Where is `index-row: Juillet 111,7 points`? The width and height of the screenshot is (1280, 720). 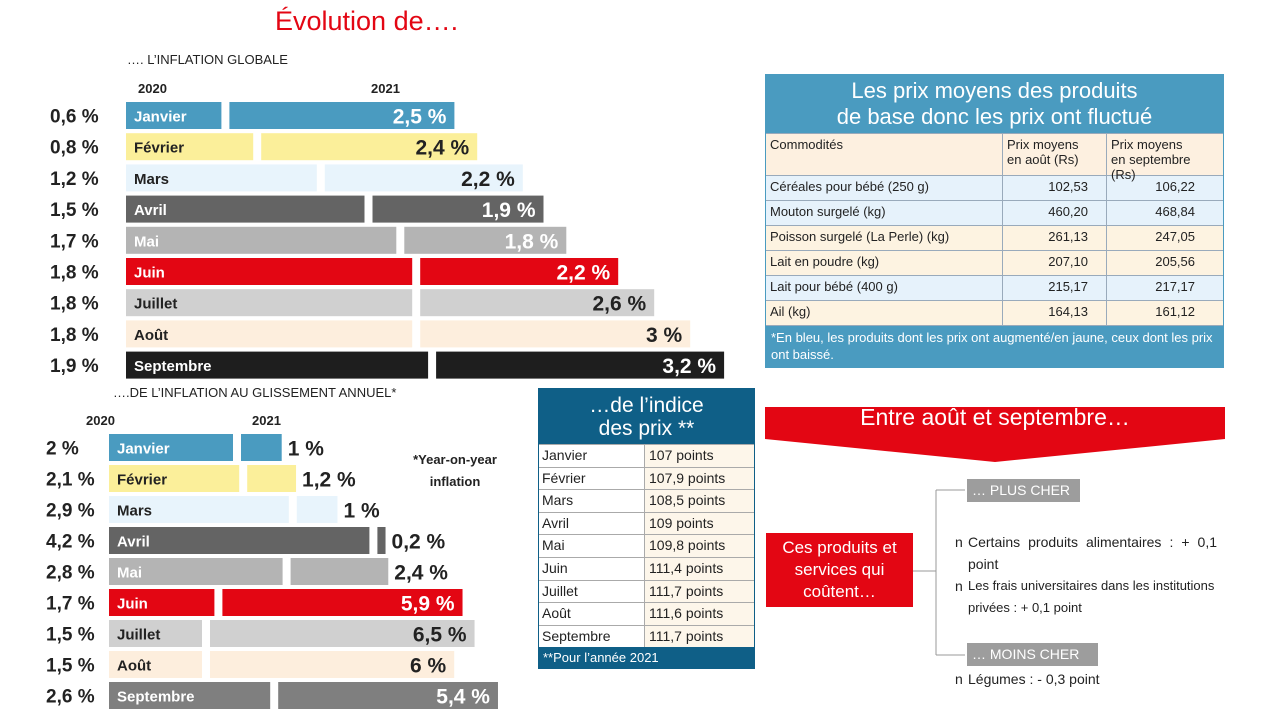 index-row: Juillet 111,7 points is located at coordinates (646, 591).